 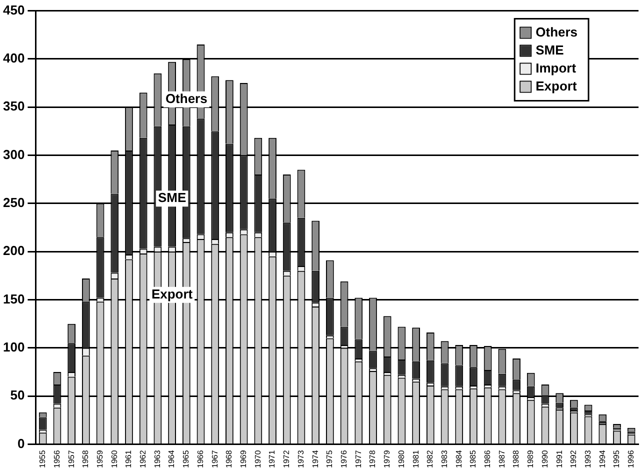 I want to click on x-tick-label: 1956, so click(x=57, y=459).